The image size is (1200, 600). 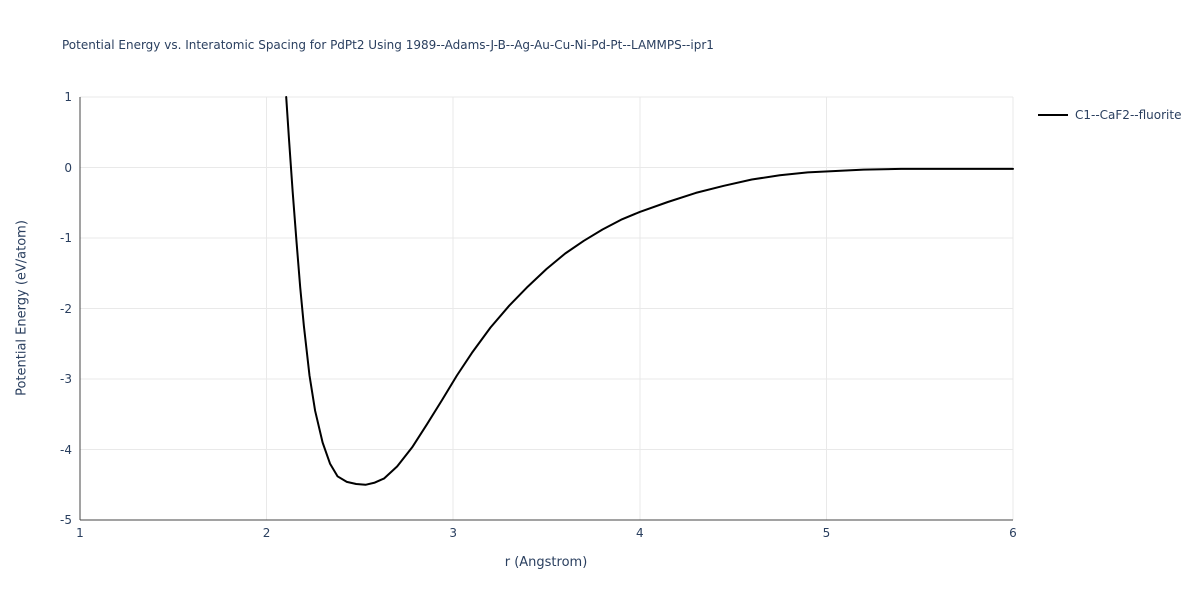 I want to click on y-tick-label: -5, so click(x=66, y=520).